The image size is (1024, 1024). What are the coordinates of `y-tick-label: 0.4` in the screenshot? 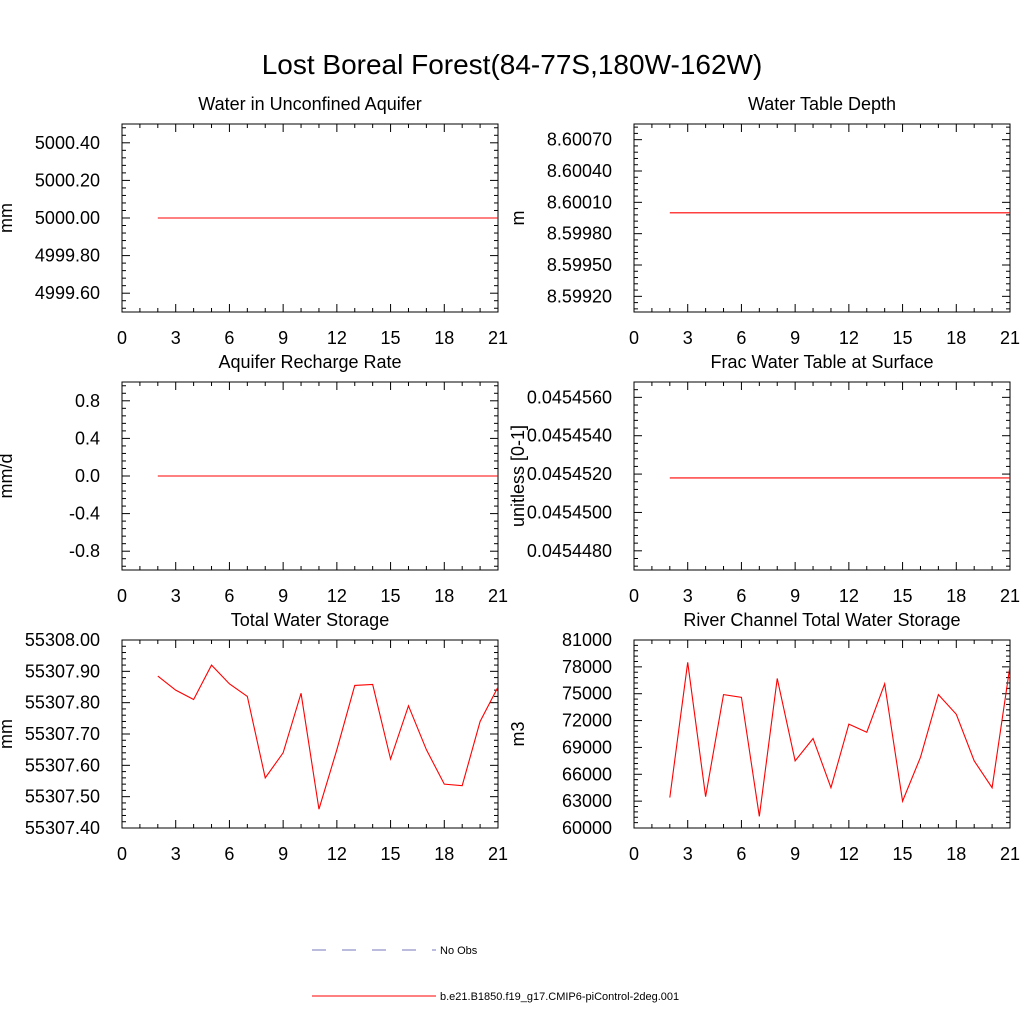 It's located at (87, 438).